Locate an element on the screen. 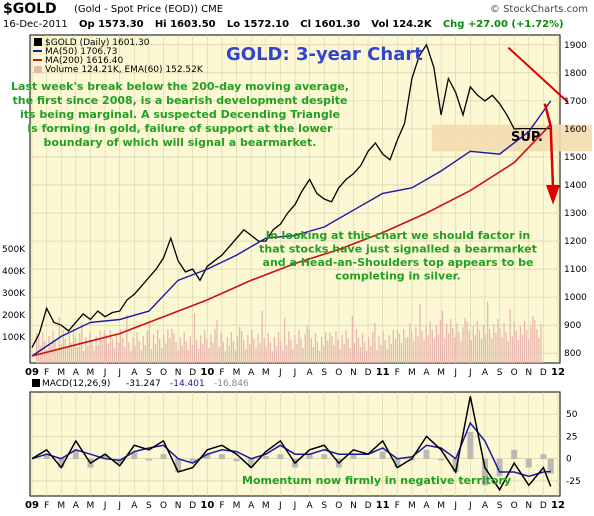 This screenshot has height=516, width=594. quote-close: Cl 1601.30 is located at coordinates (330, 24).